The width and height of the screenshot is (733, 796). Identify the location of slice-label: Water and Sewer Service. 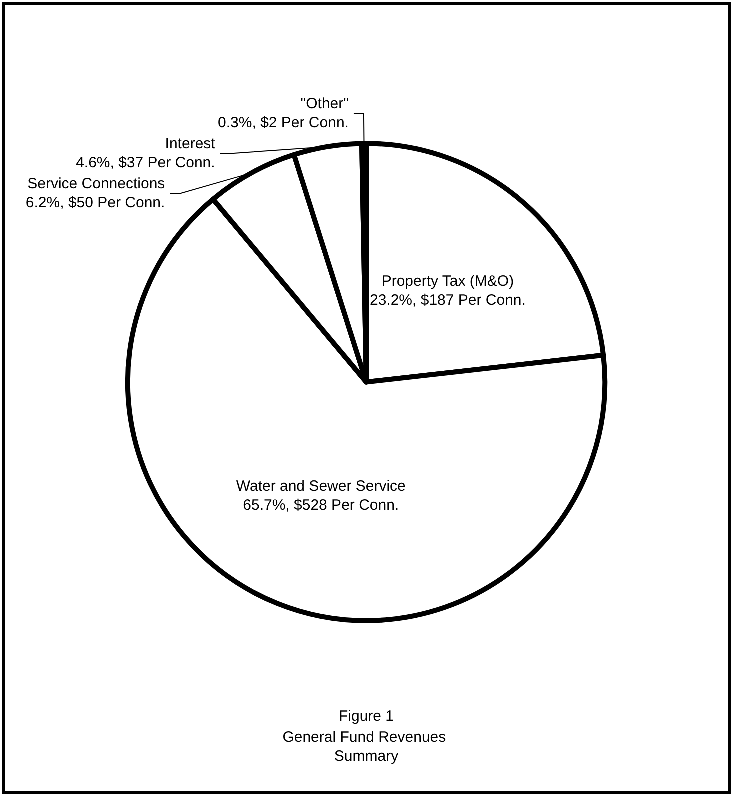
(321, 486).